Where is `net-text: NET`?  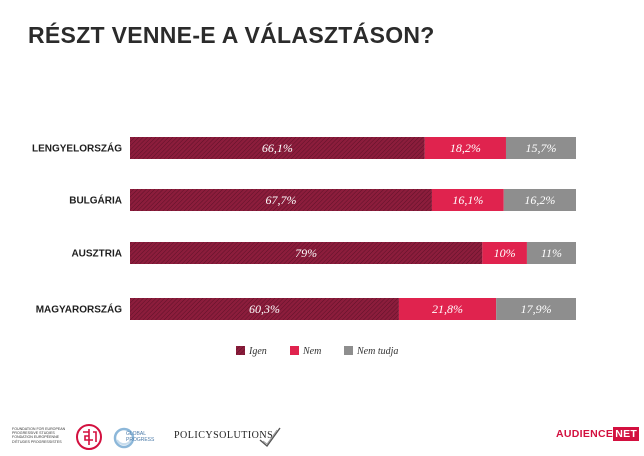
net-text: NET is located at coordinates (626, 434).